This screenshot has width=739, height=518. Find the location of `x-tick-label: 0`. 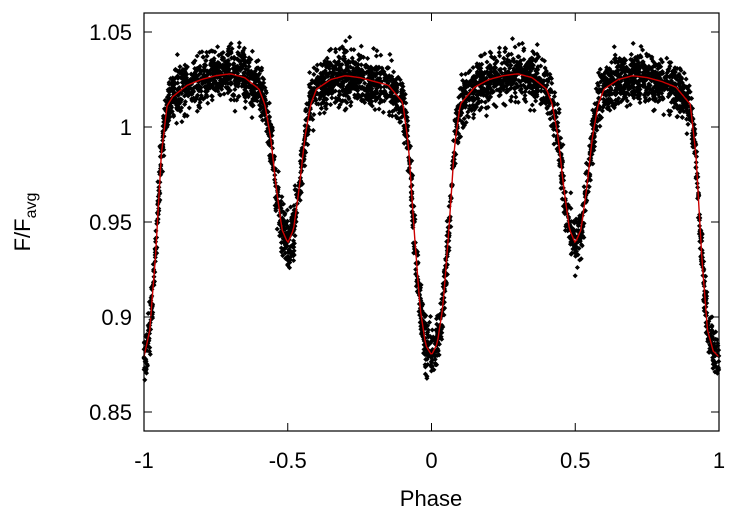

x-tick-label: 0 is located at coordinates (431, 460).